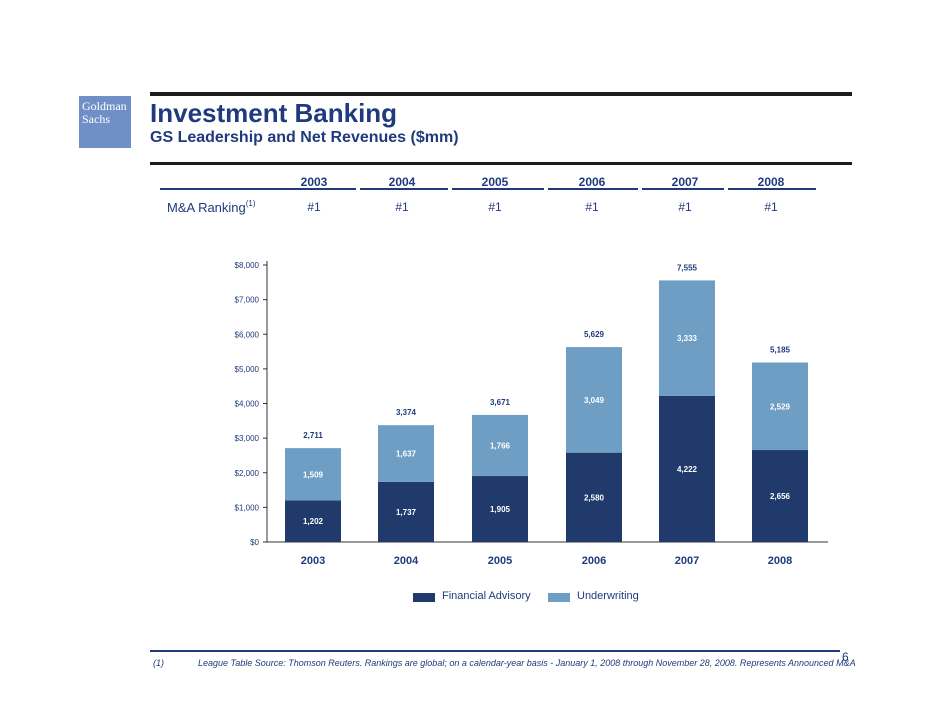  What do you see at coordinates (313, 561) in the screenshot?
I see `x-tick-label: 2003` at bounding box center [313, 561].